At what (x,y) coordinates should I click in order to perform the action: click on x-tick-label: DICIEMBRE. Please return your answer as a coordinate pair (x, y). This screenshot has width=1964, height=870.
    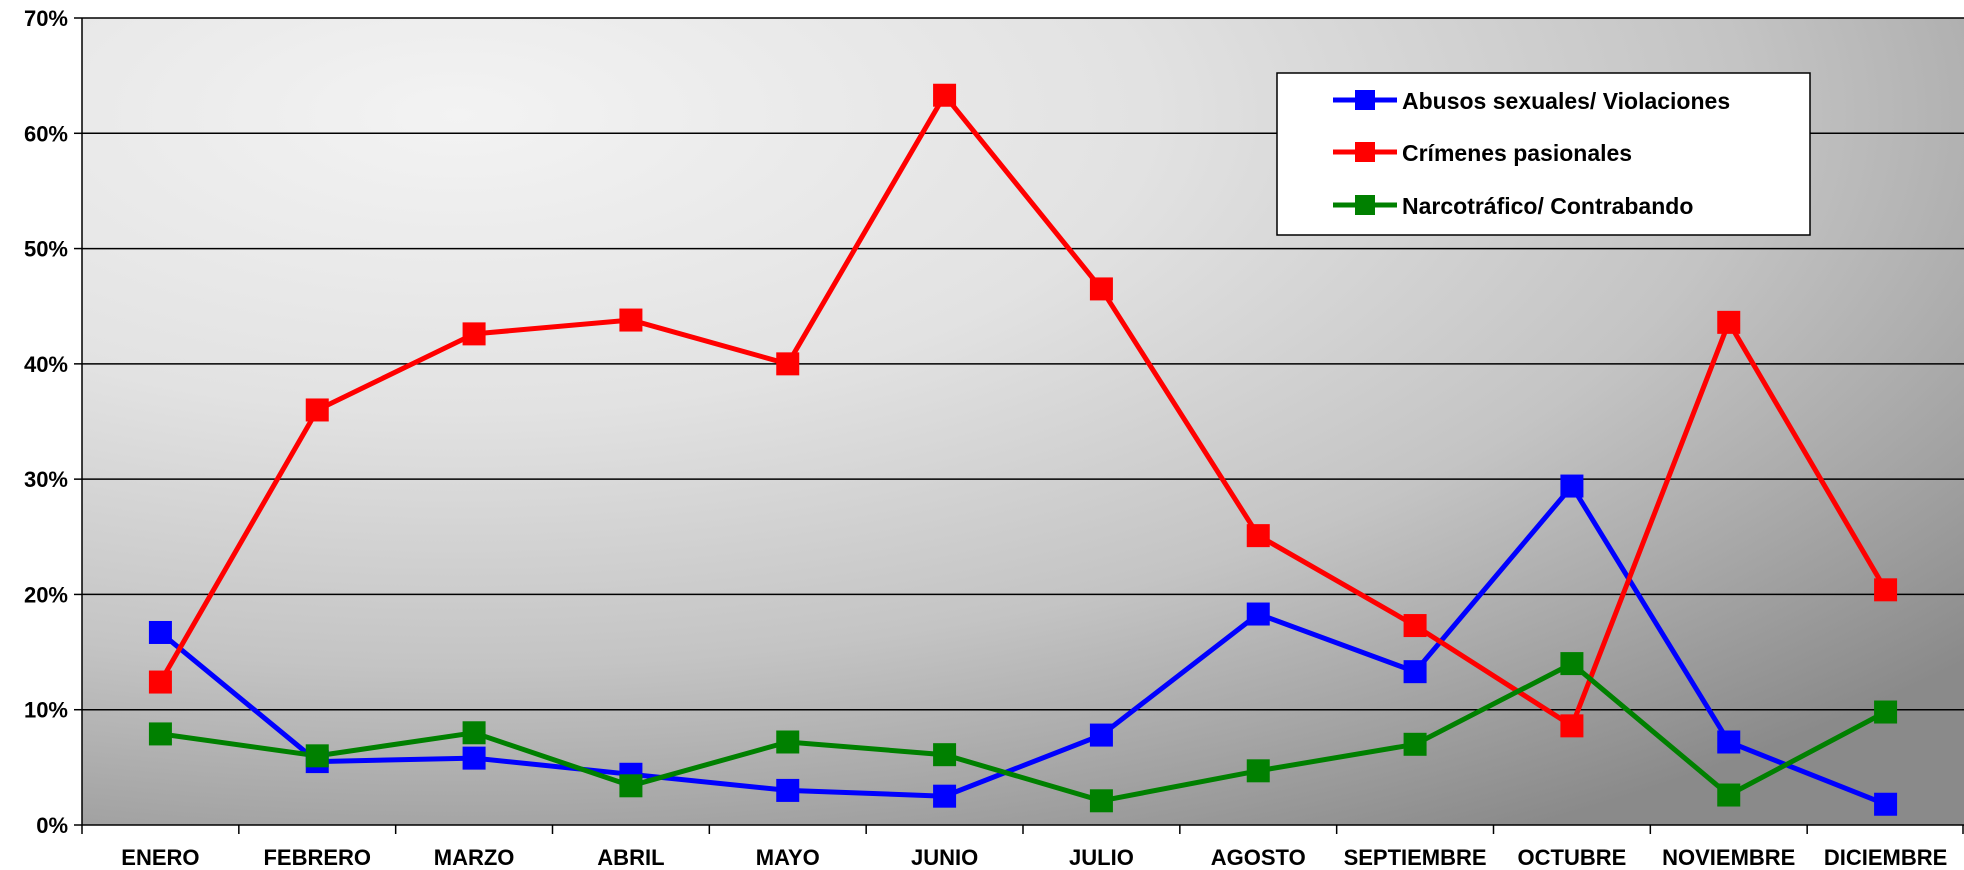
    Looking at the image, I should click on (1885, 857).